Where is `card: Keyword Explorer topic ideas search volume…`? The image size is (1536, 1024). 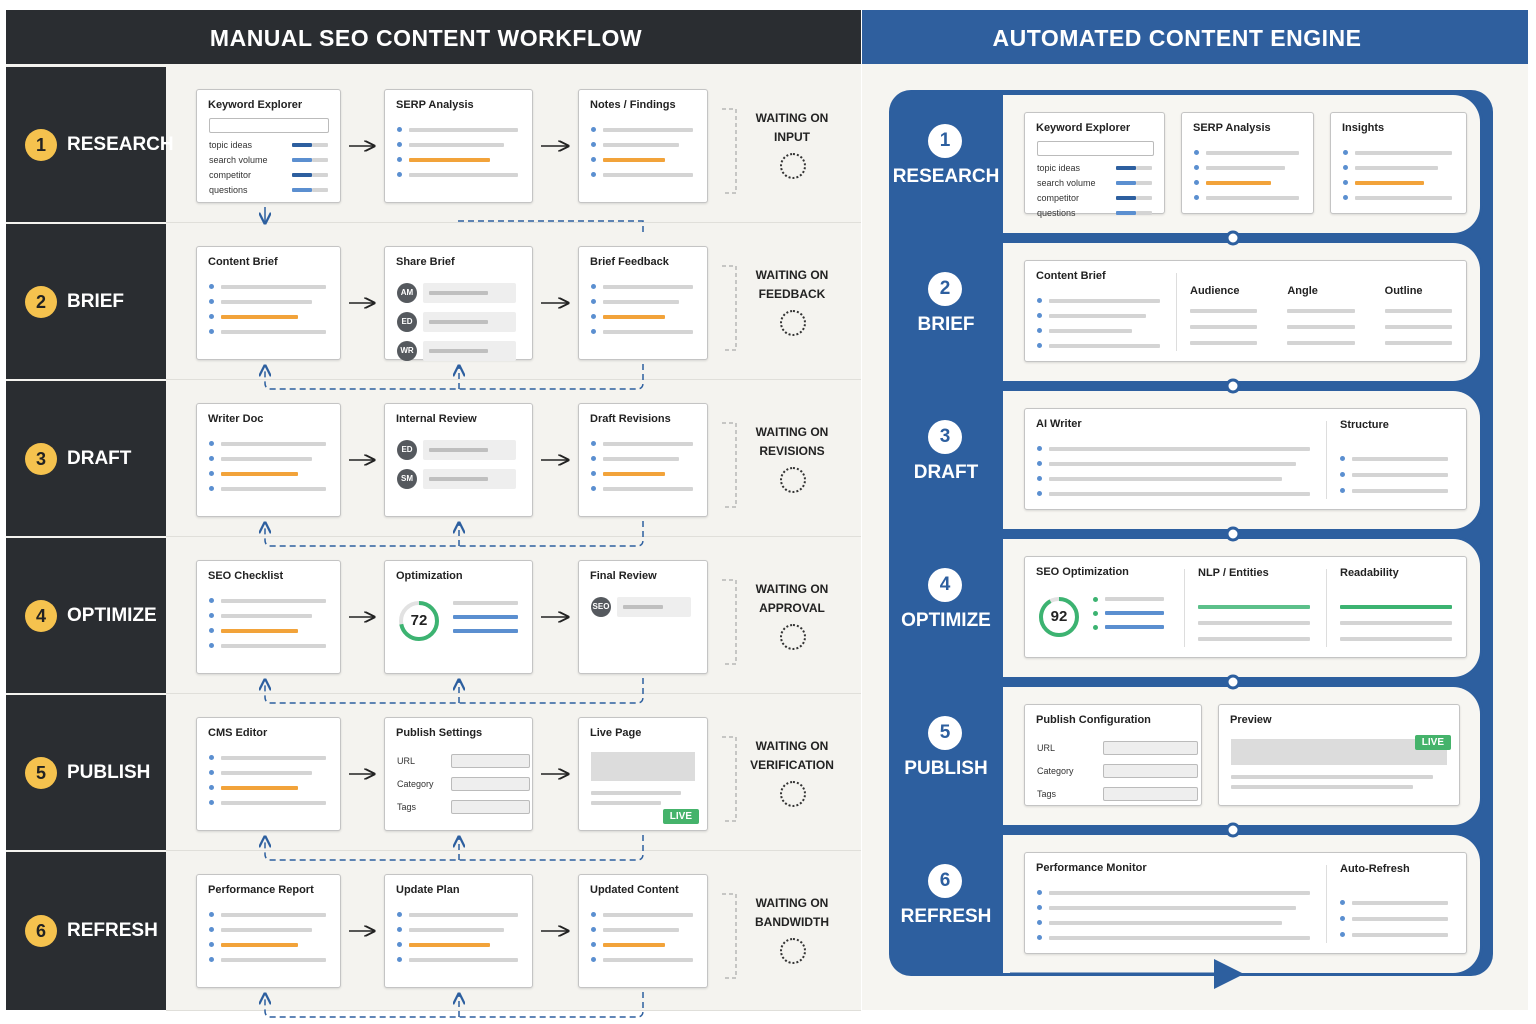
card: Keyword Explorer topic ideas search volume… is located at coordinates (268, 146).